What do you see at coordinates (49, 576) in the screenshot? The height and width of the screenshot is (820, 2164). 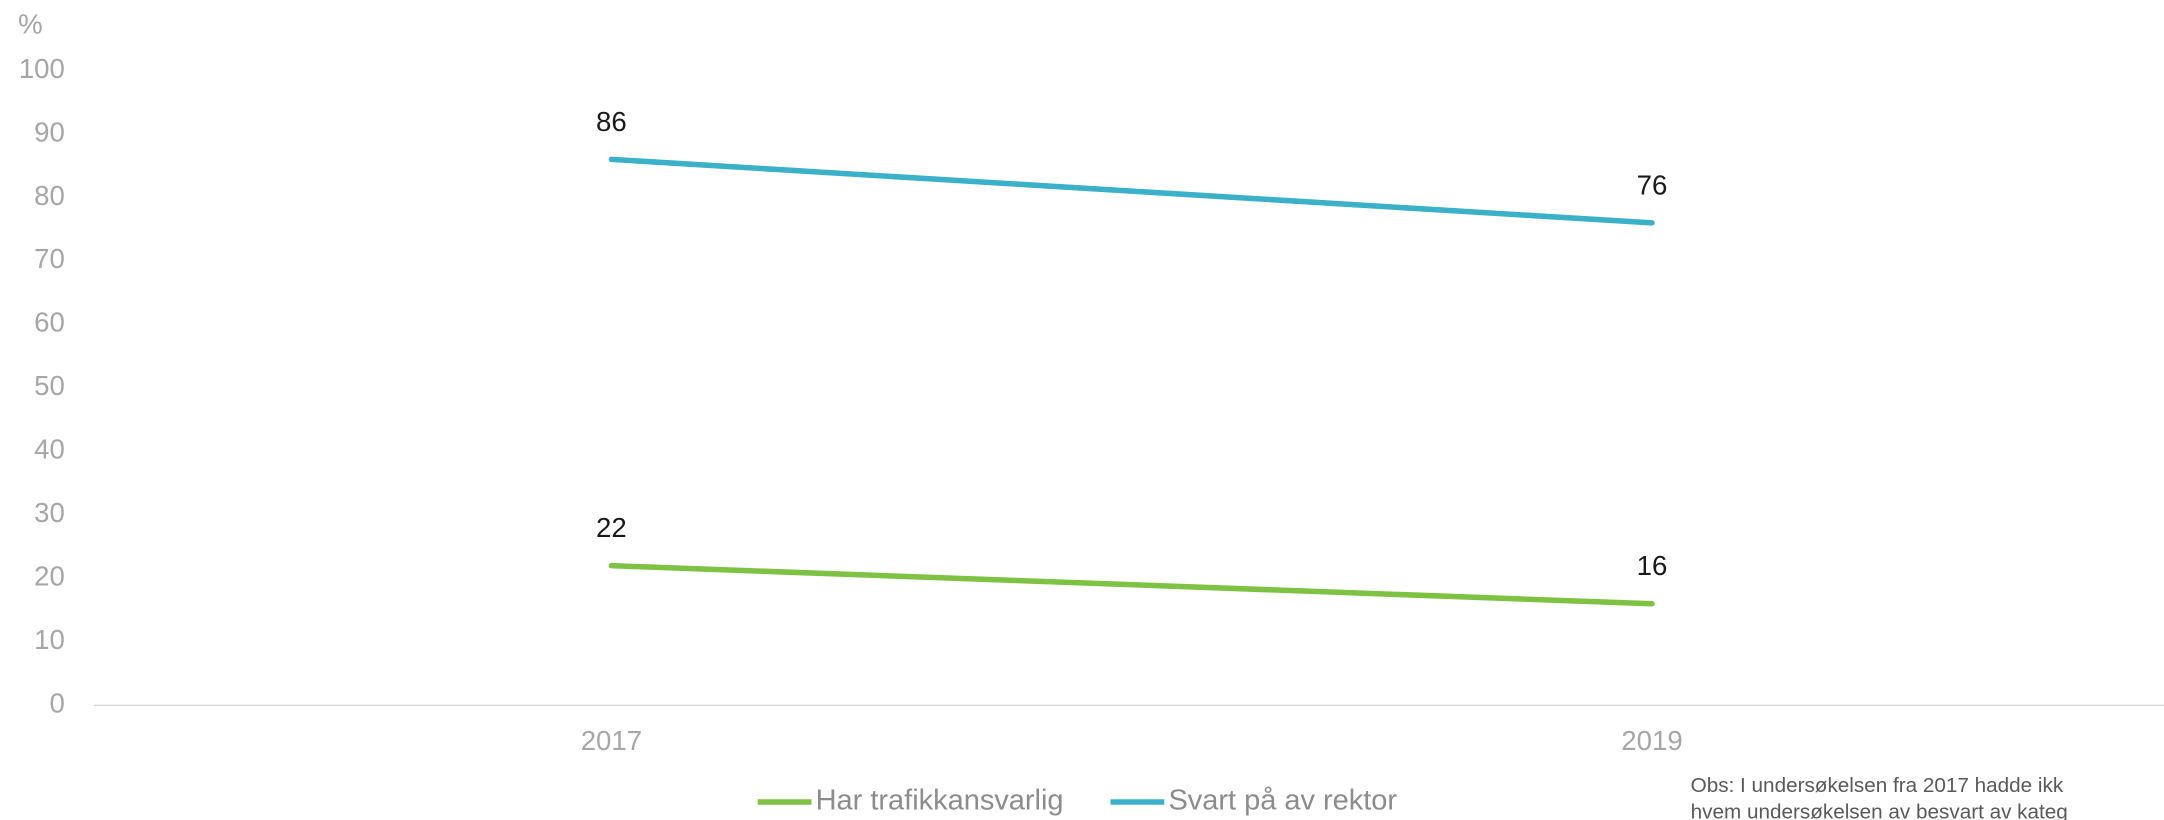 I see `y-tick-label: 20` at bounding box center [49, 576].